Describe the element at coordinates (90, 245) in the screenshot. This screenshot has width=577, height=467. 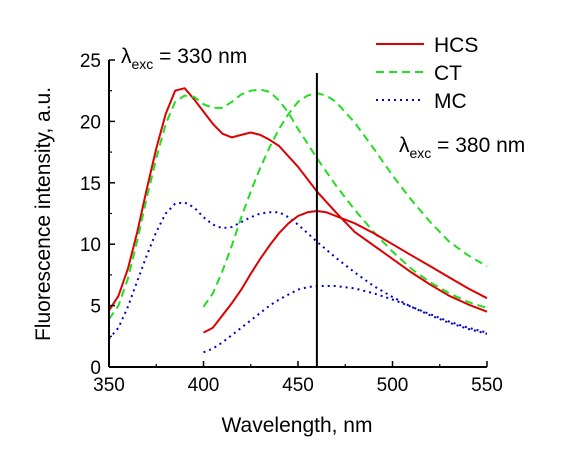
I see `y-tick-label: 10` at that location.